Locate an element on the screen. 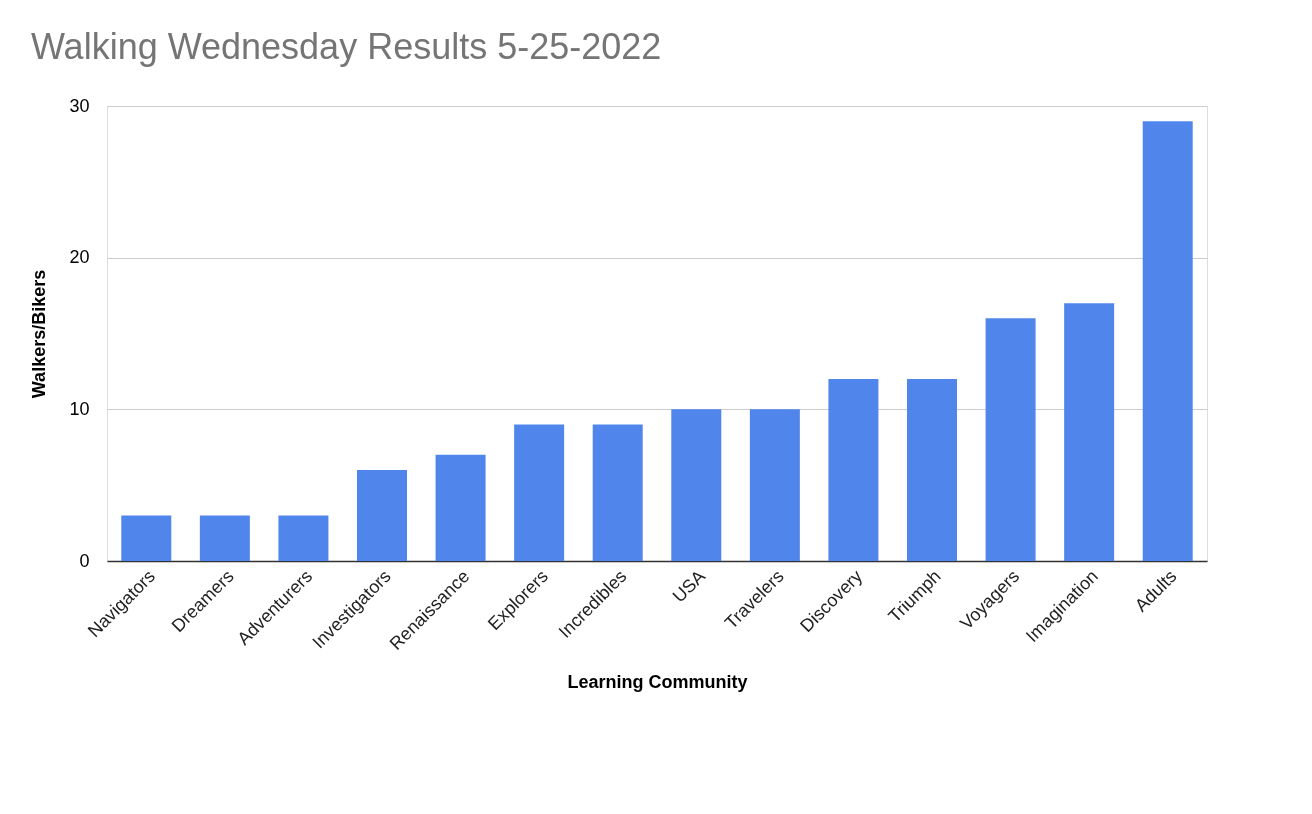 The width and height of the screenshot is (1312, 814). x-axis-title: Learning Community is located at coordinates (657, 681).